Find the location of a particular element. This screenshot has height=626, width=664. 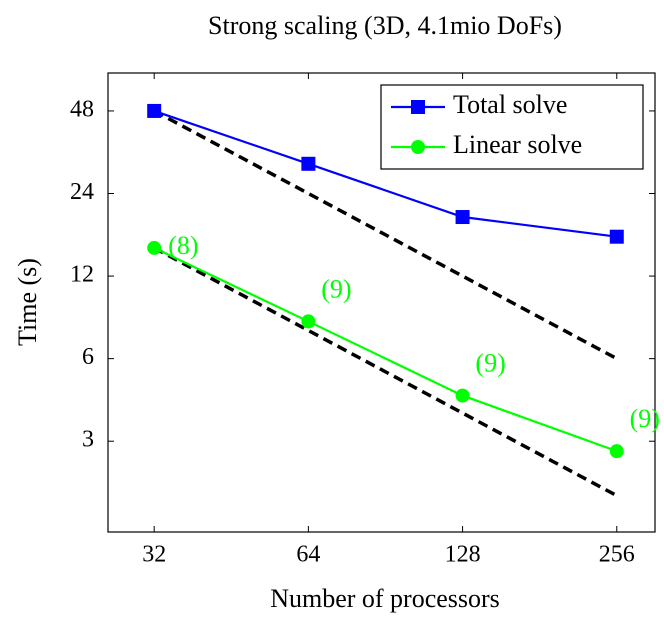

x-tick-label: 128 is located at coordinates (463, 555).